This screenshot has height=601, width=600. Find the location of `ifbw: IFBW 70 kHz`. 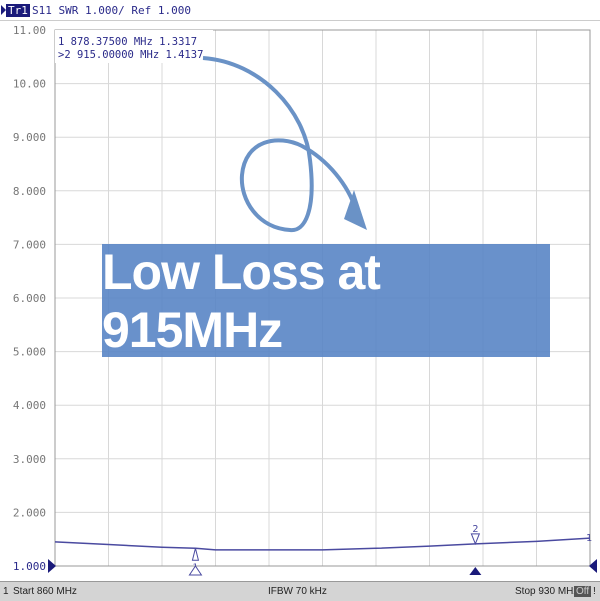

ifbw: IFBW 70 kHz is located at coordinates (297, 591).